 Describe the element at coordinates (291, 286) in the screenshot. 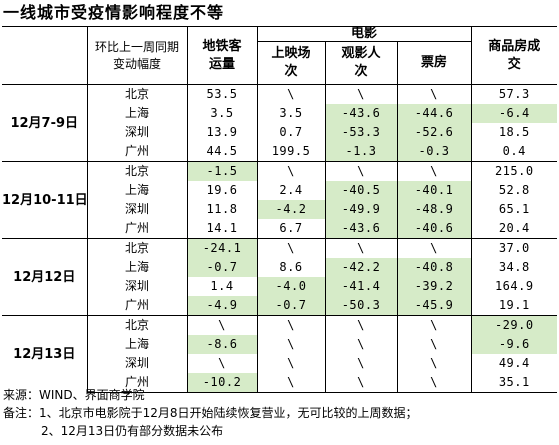

I see `screenings-value-cell: -4.0` at that location.